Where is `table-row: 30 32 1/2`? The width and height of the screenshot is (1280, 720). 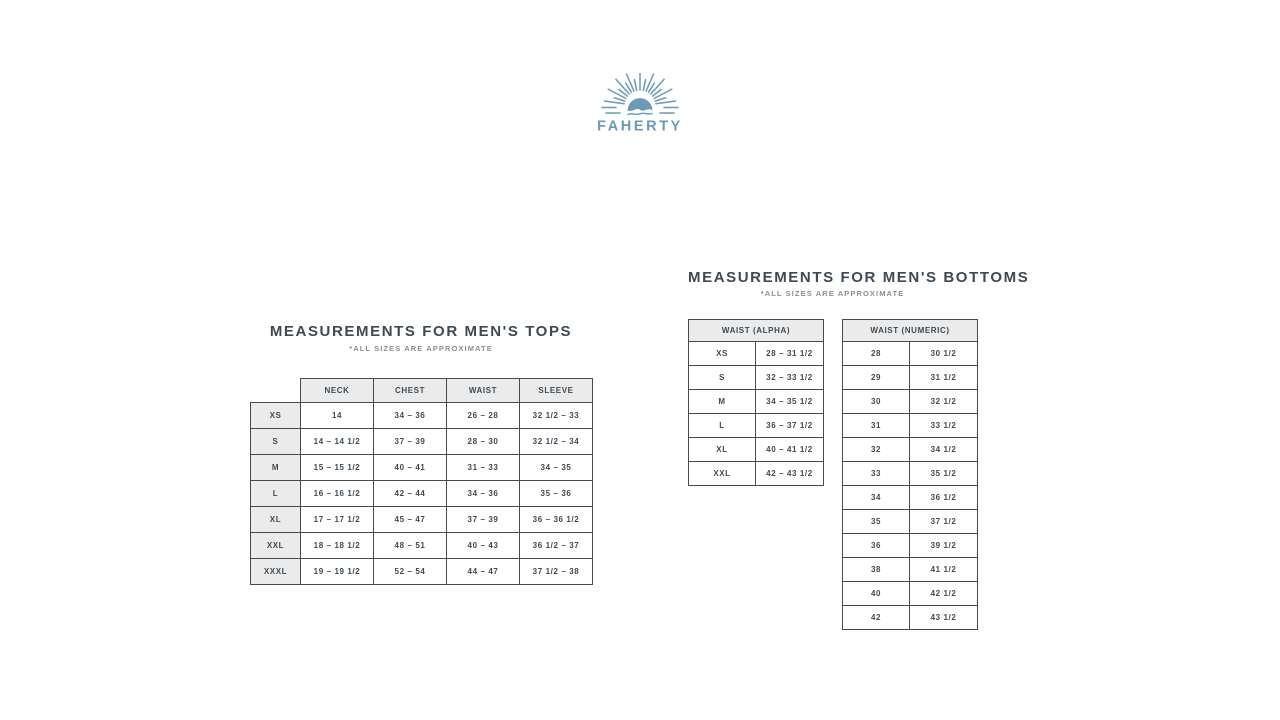 table-row: 30 32 1/2 is located at coordinates (910, 401).